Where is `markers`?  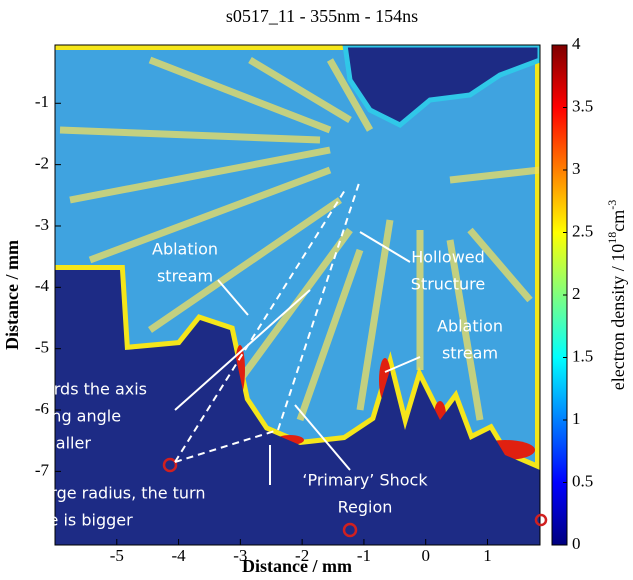 markers is located at coordinates (355, 497).